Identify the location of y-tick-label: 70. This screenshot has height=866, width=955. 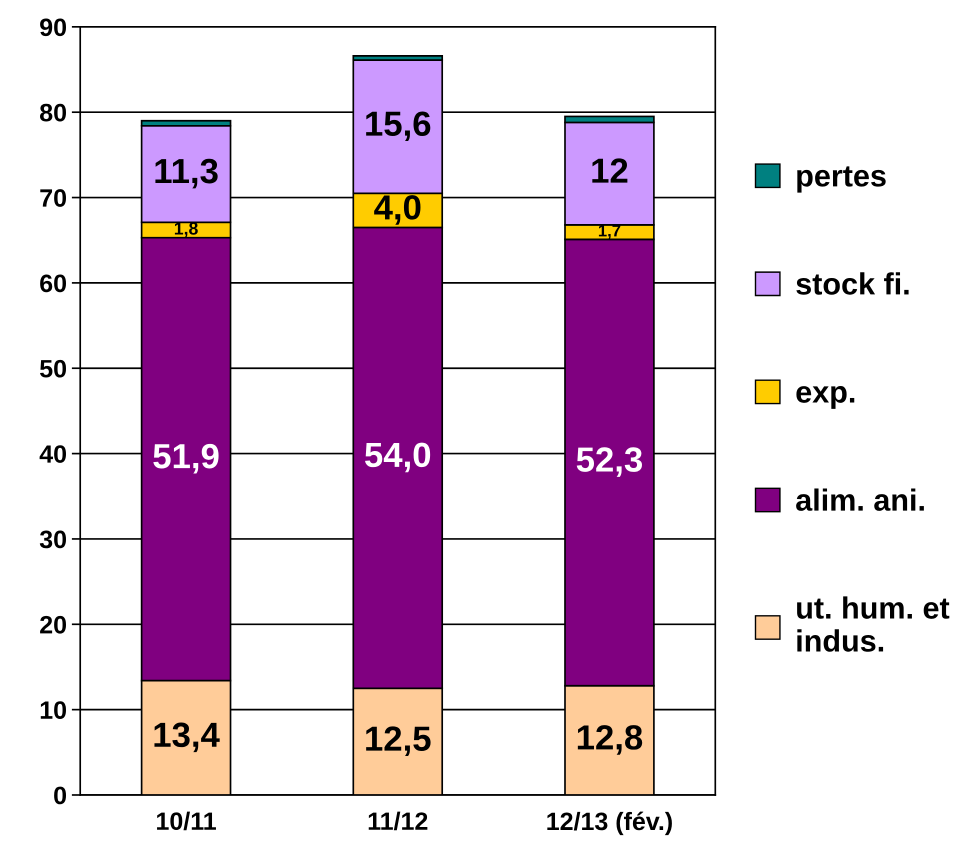
(53, 198).